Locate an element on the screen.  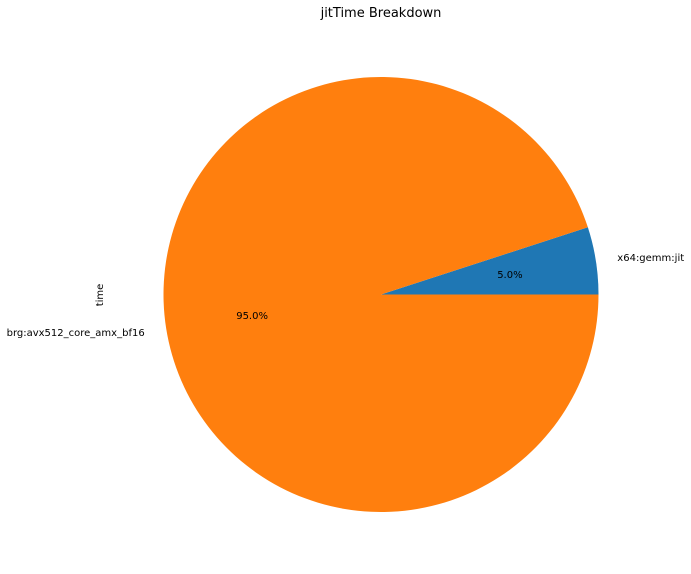
slice-percent-0: 5.0% is located at coordinates (509, 275).